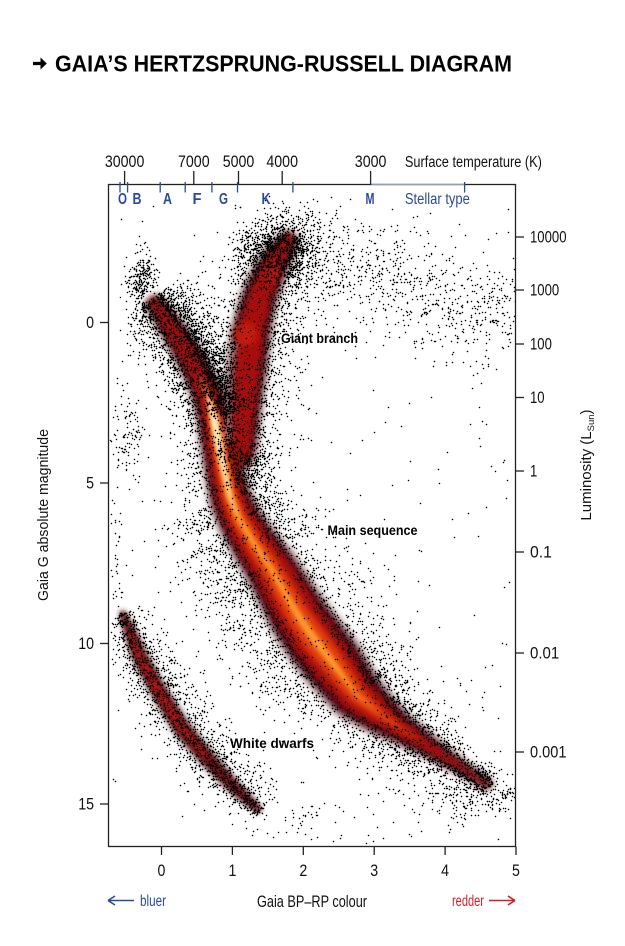 This screenshot has width=625, height=946. Describe the element at coordinates (587, 464) in the screenshot. I see `svg-text: Luminosity (LSun)` at that location.